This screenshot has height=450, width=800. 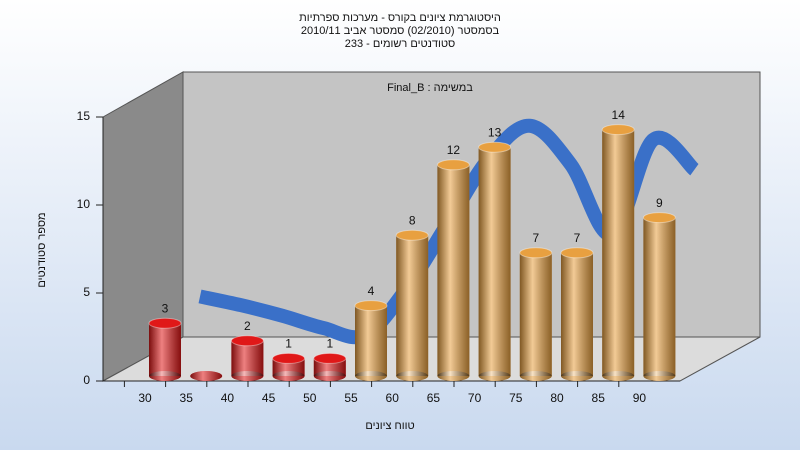 What do you see at coordinates (165, 308) in the screenshot?
I see `value-label: 3` at bounding box center [165, 308].